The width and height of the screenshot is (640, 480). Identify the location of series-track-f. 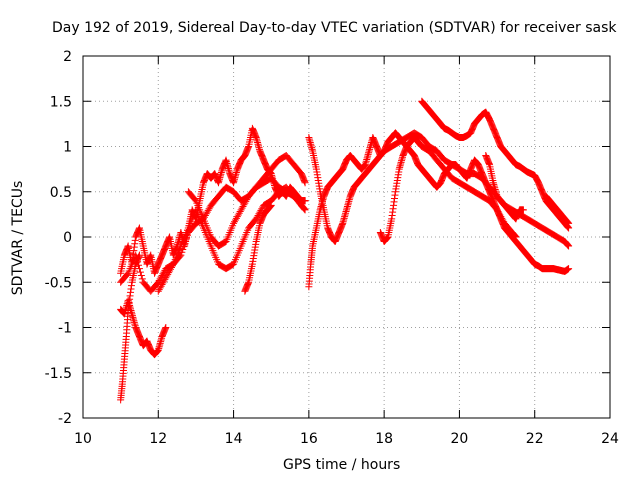
(246, 212).